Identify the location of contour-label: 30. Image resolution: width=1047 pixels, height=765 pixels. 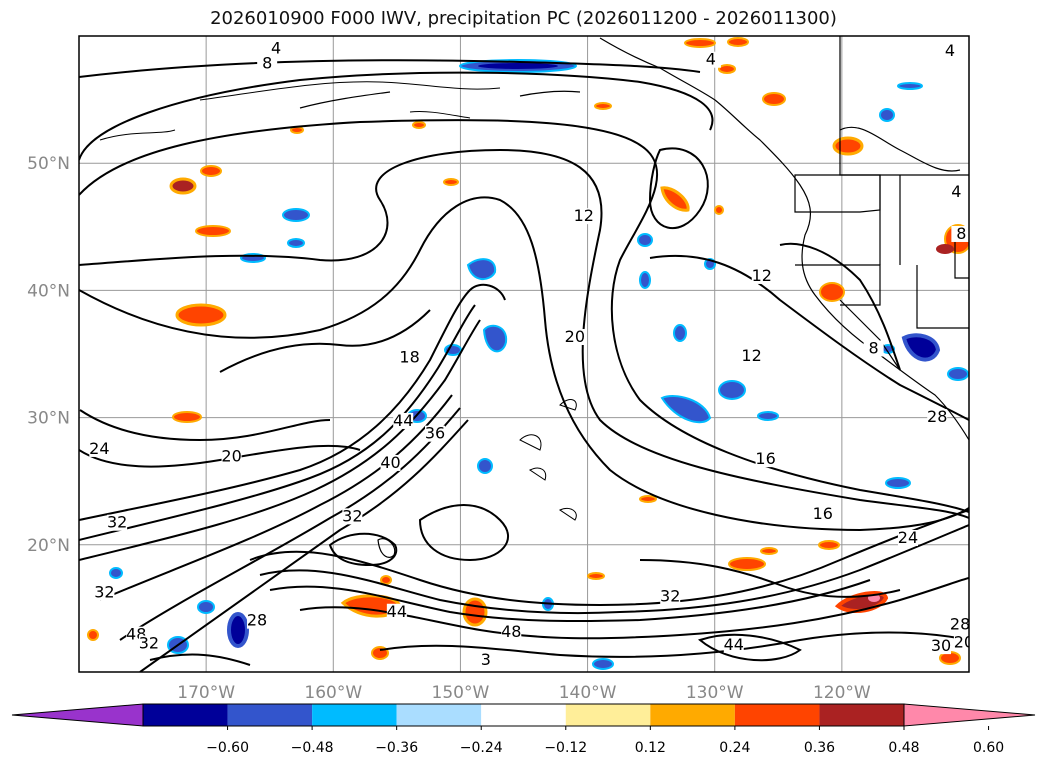
(941, 645).